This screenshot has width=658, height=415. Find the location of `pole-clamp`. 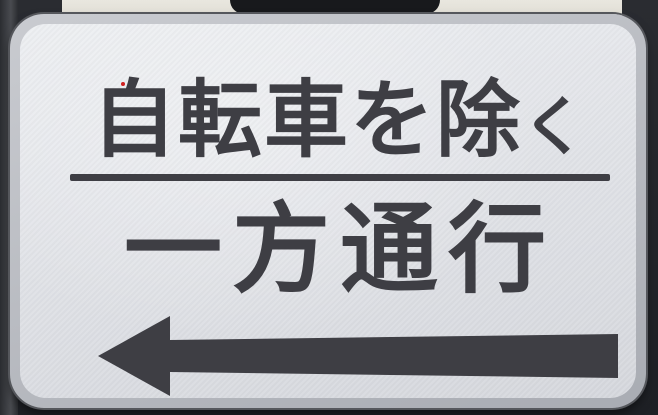

pole-clamp is located at coordinates (335, 7).